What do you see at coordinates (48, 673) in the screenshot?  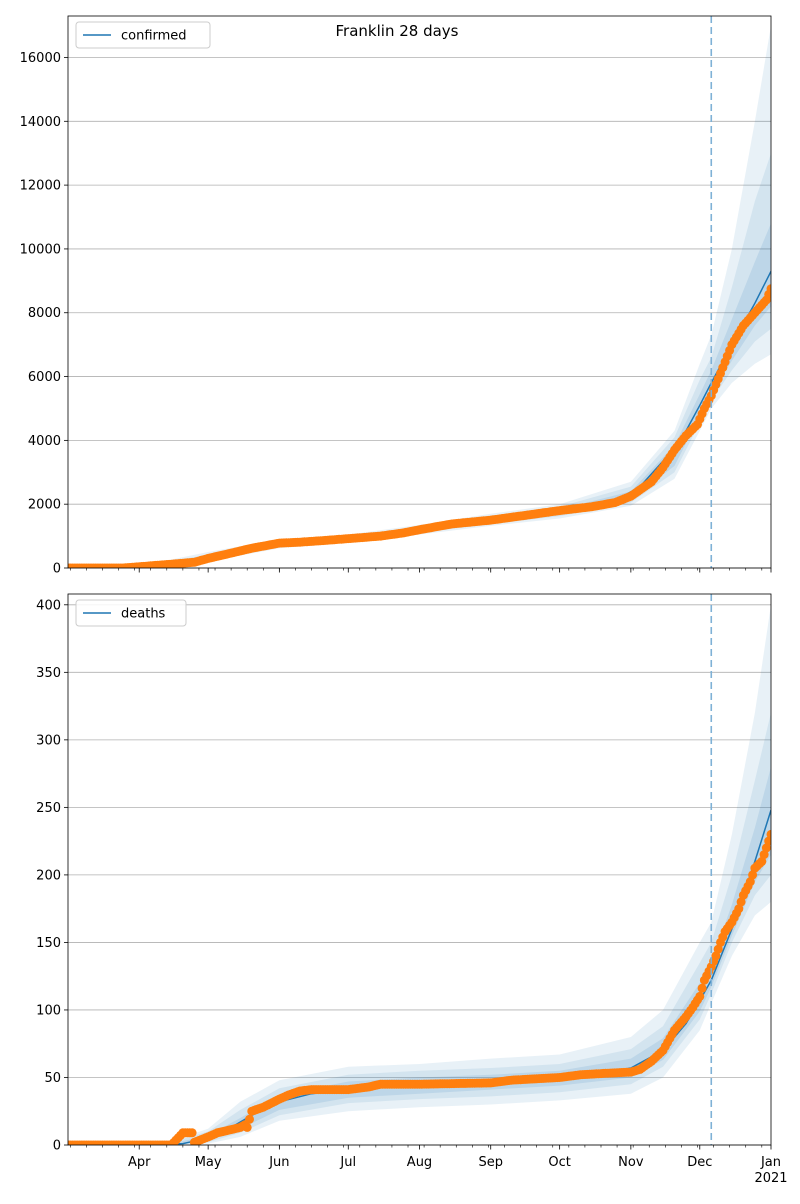 I see `y-tick-label: 350` at bounding box center [48, 673].